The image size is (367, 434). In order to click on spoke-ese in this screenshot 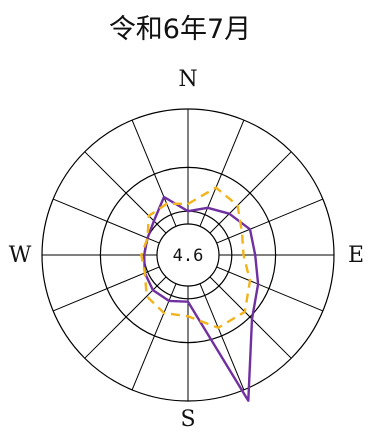, I will do `click(270, 289)`.